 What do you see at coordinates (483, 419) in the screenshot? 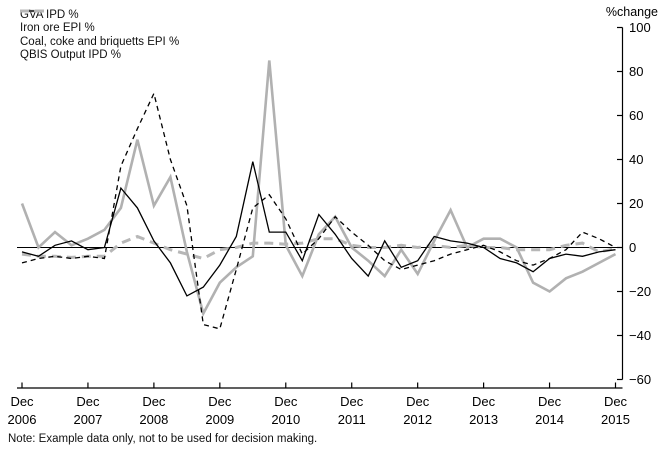
I see `x-tick-label-year: 2013` at bounding box center [483, 419].